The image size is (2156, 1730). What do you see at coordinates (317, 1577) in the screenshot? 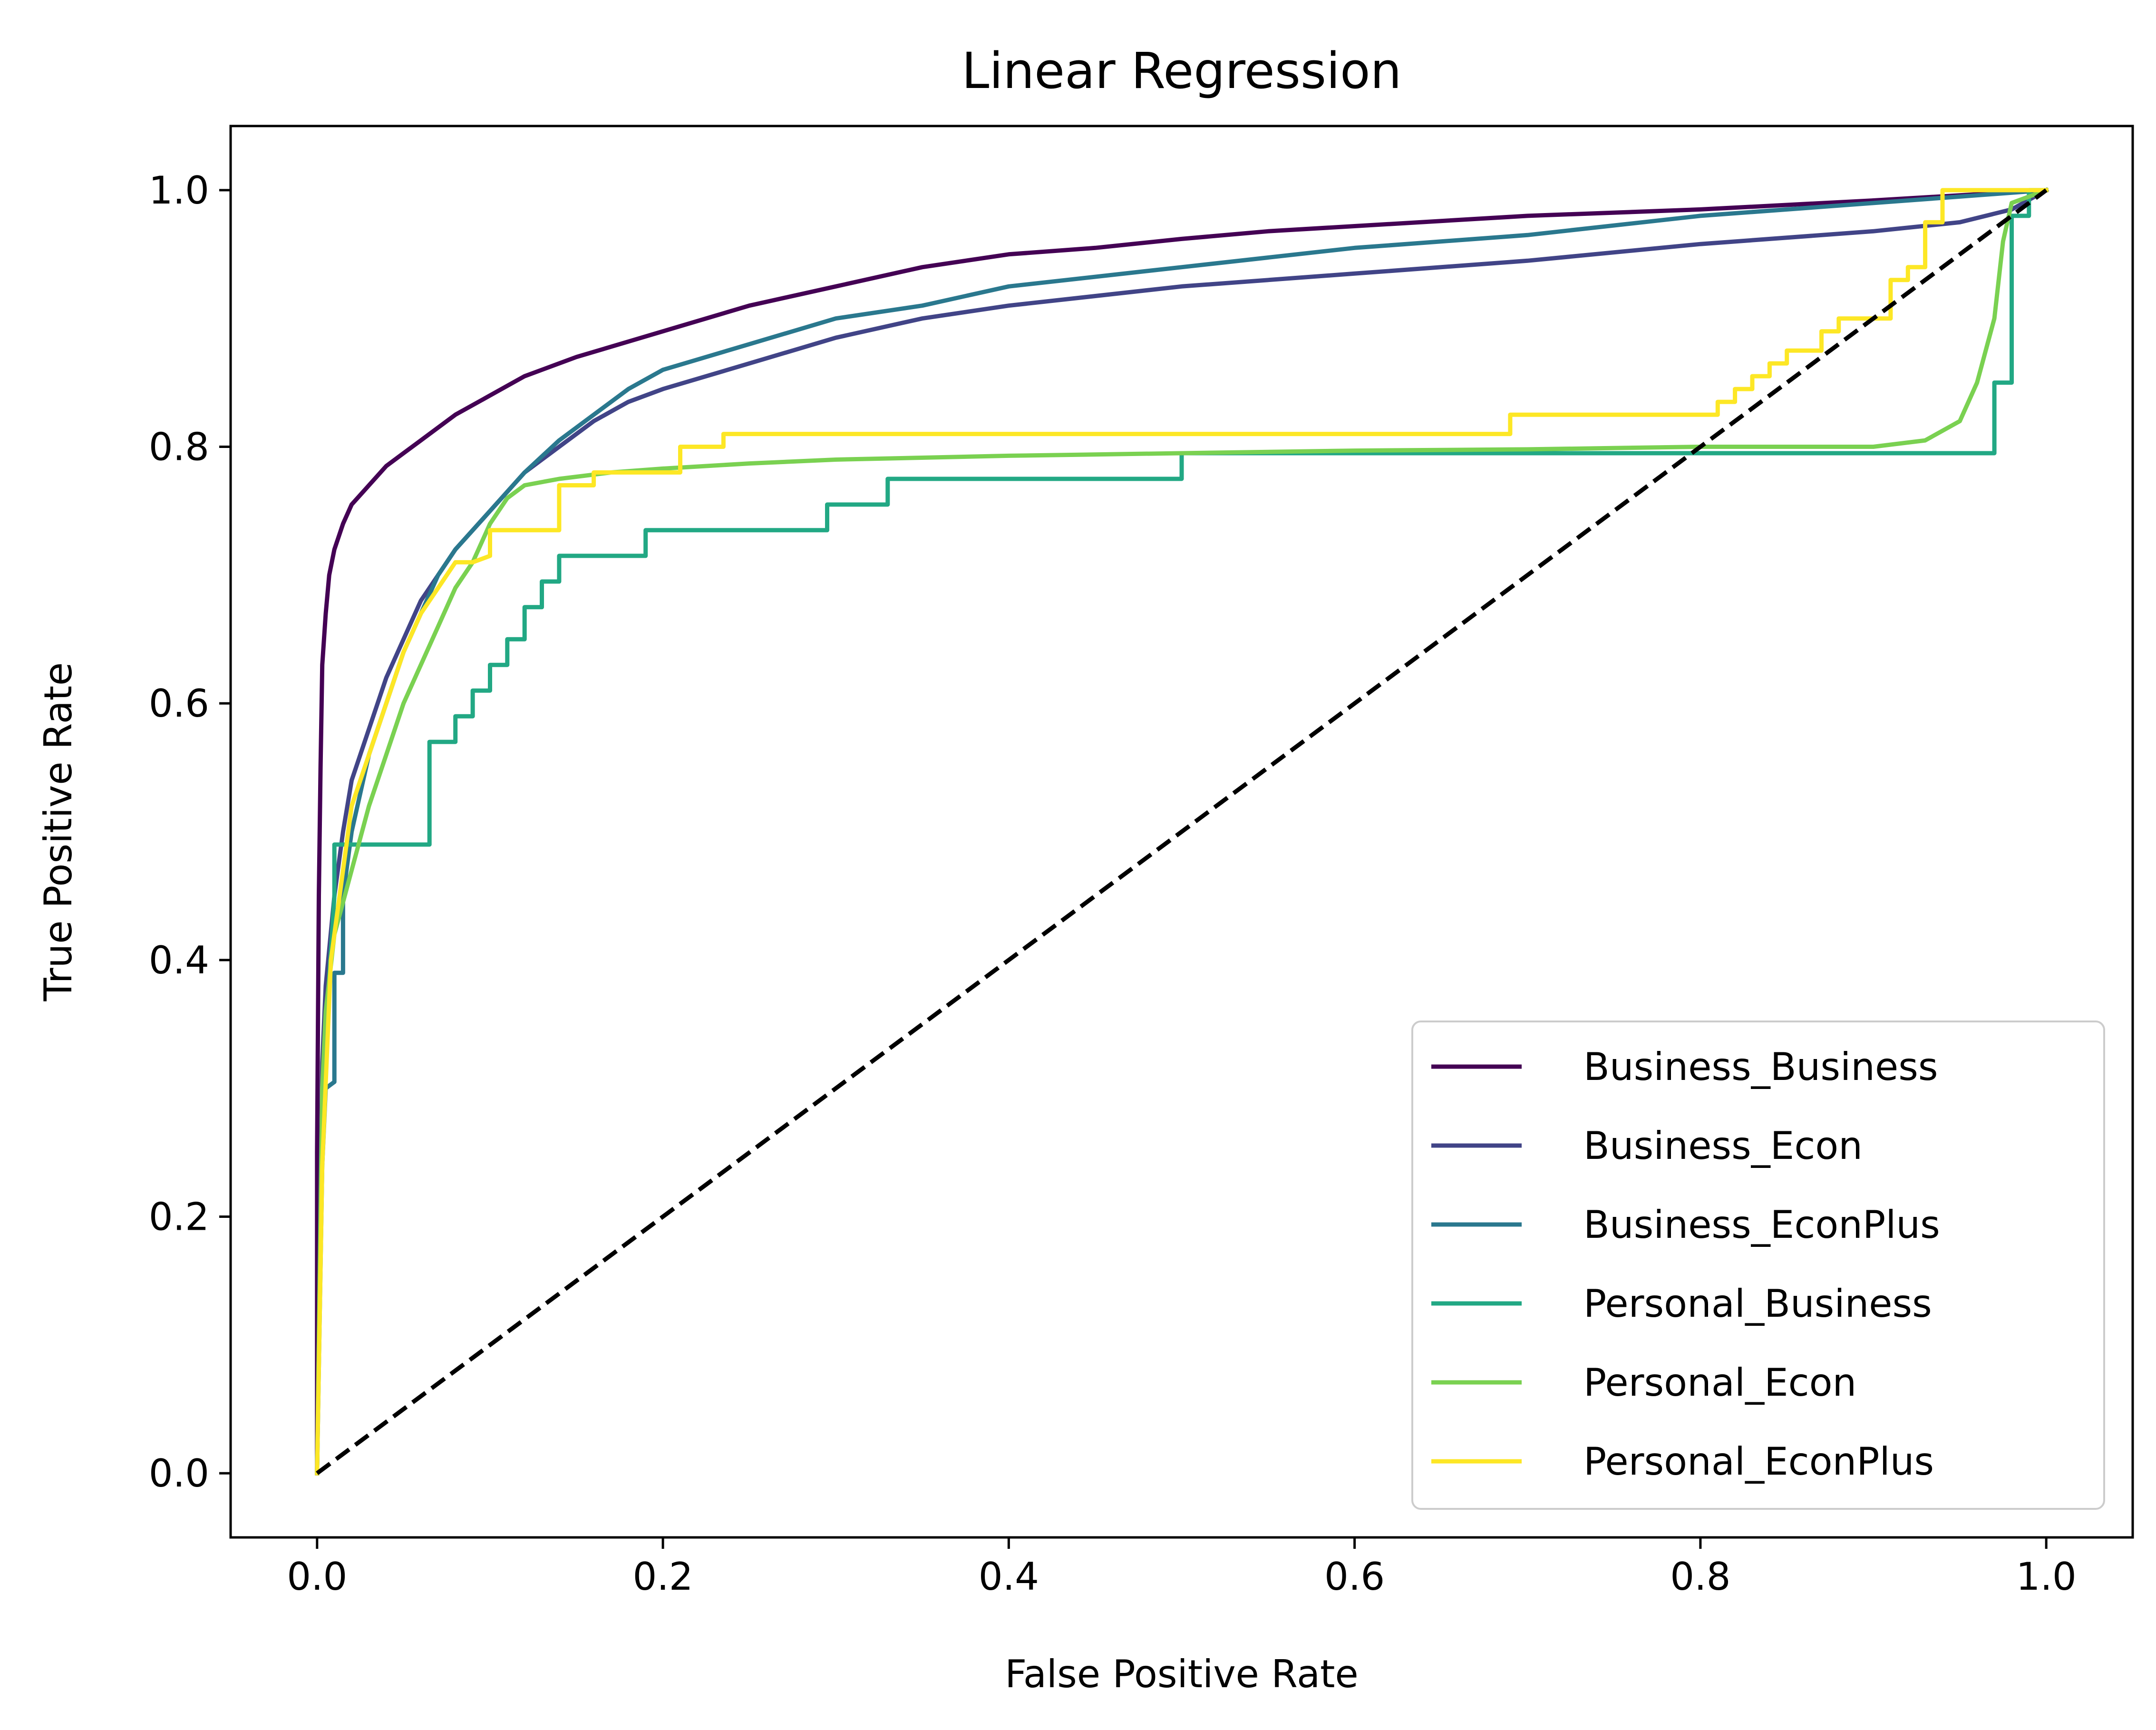
I see `x-tick-label: 0.0` at bounding box center [317, 1577].